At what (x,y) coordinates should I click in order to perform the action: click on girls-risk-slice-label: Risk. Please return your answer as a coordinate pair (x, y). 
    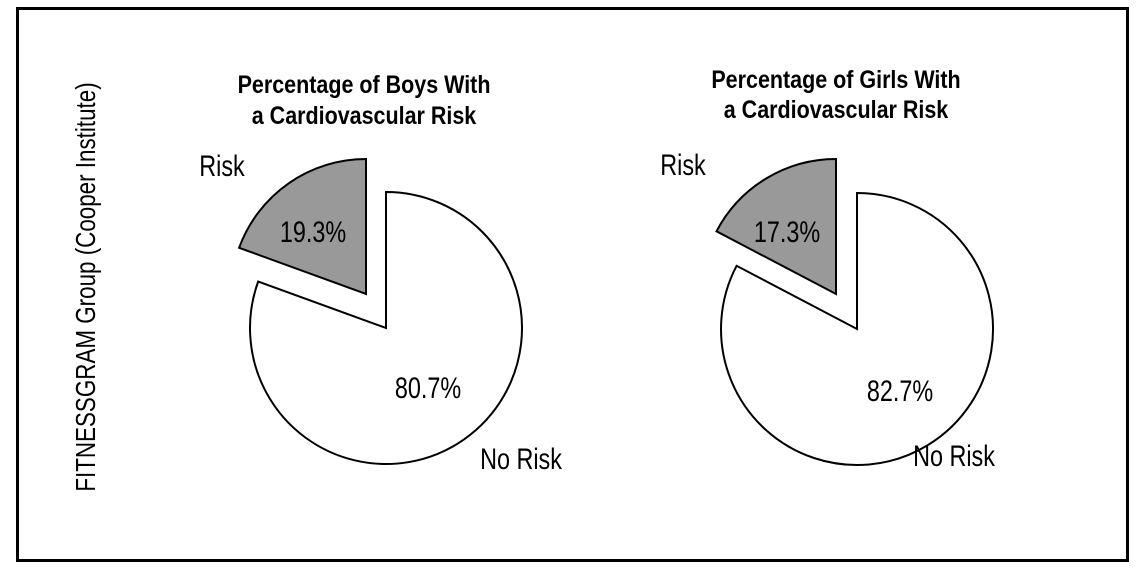
    Looking at the image, I should click on (683, 164).